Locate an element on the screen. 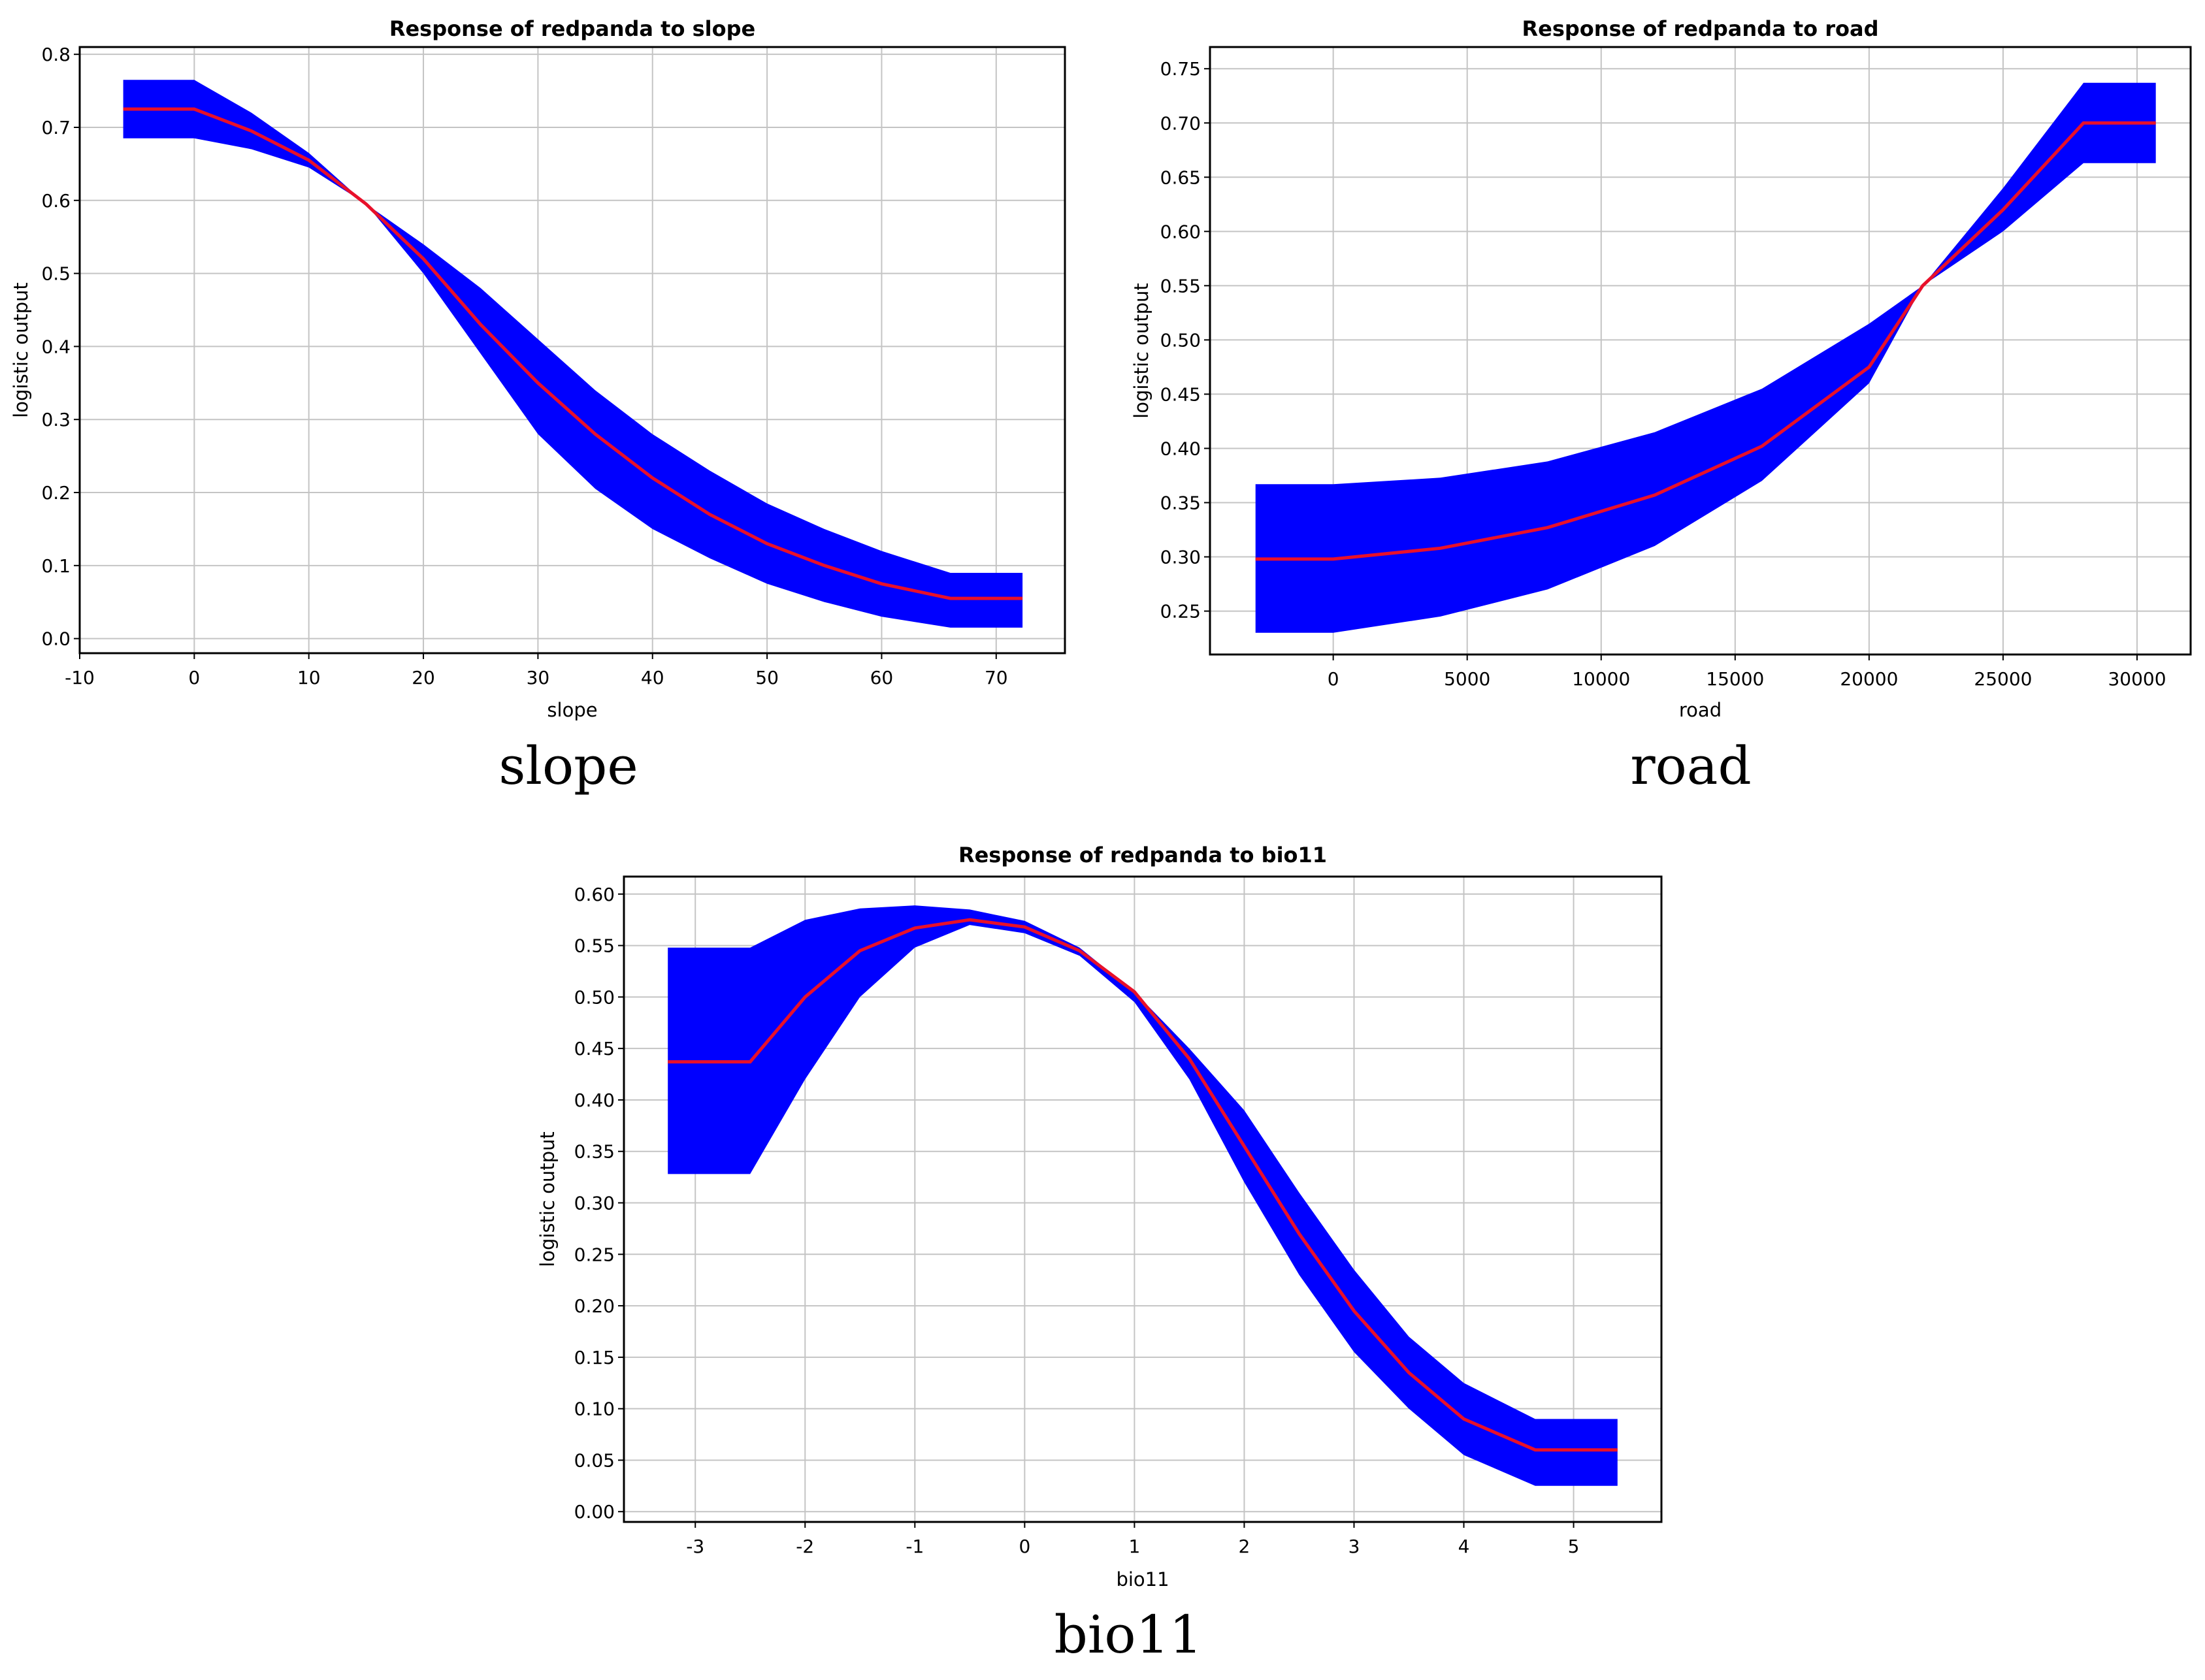 The image size is (2205, 1680). x-tick-label: 1 is located at coordinates (1134, 1546).